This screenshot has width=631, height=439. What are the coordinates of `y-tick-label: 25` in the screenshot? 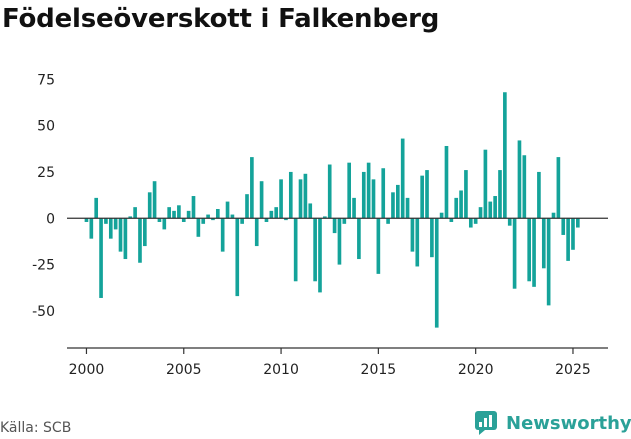 It's located at (46, 173).